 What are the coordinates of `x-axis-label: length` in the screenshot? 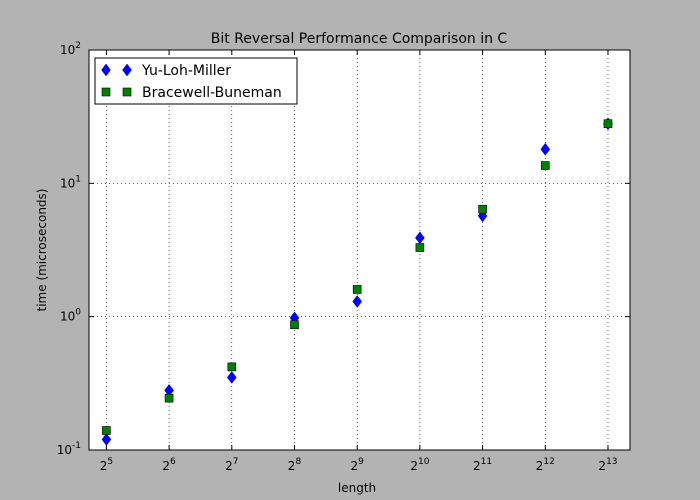 It's located at (357, 488).